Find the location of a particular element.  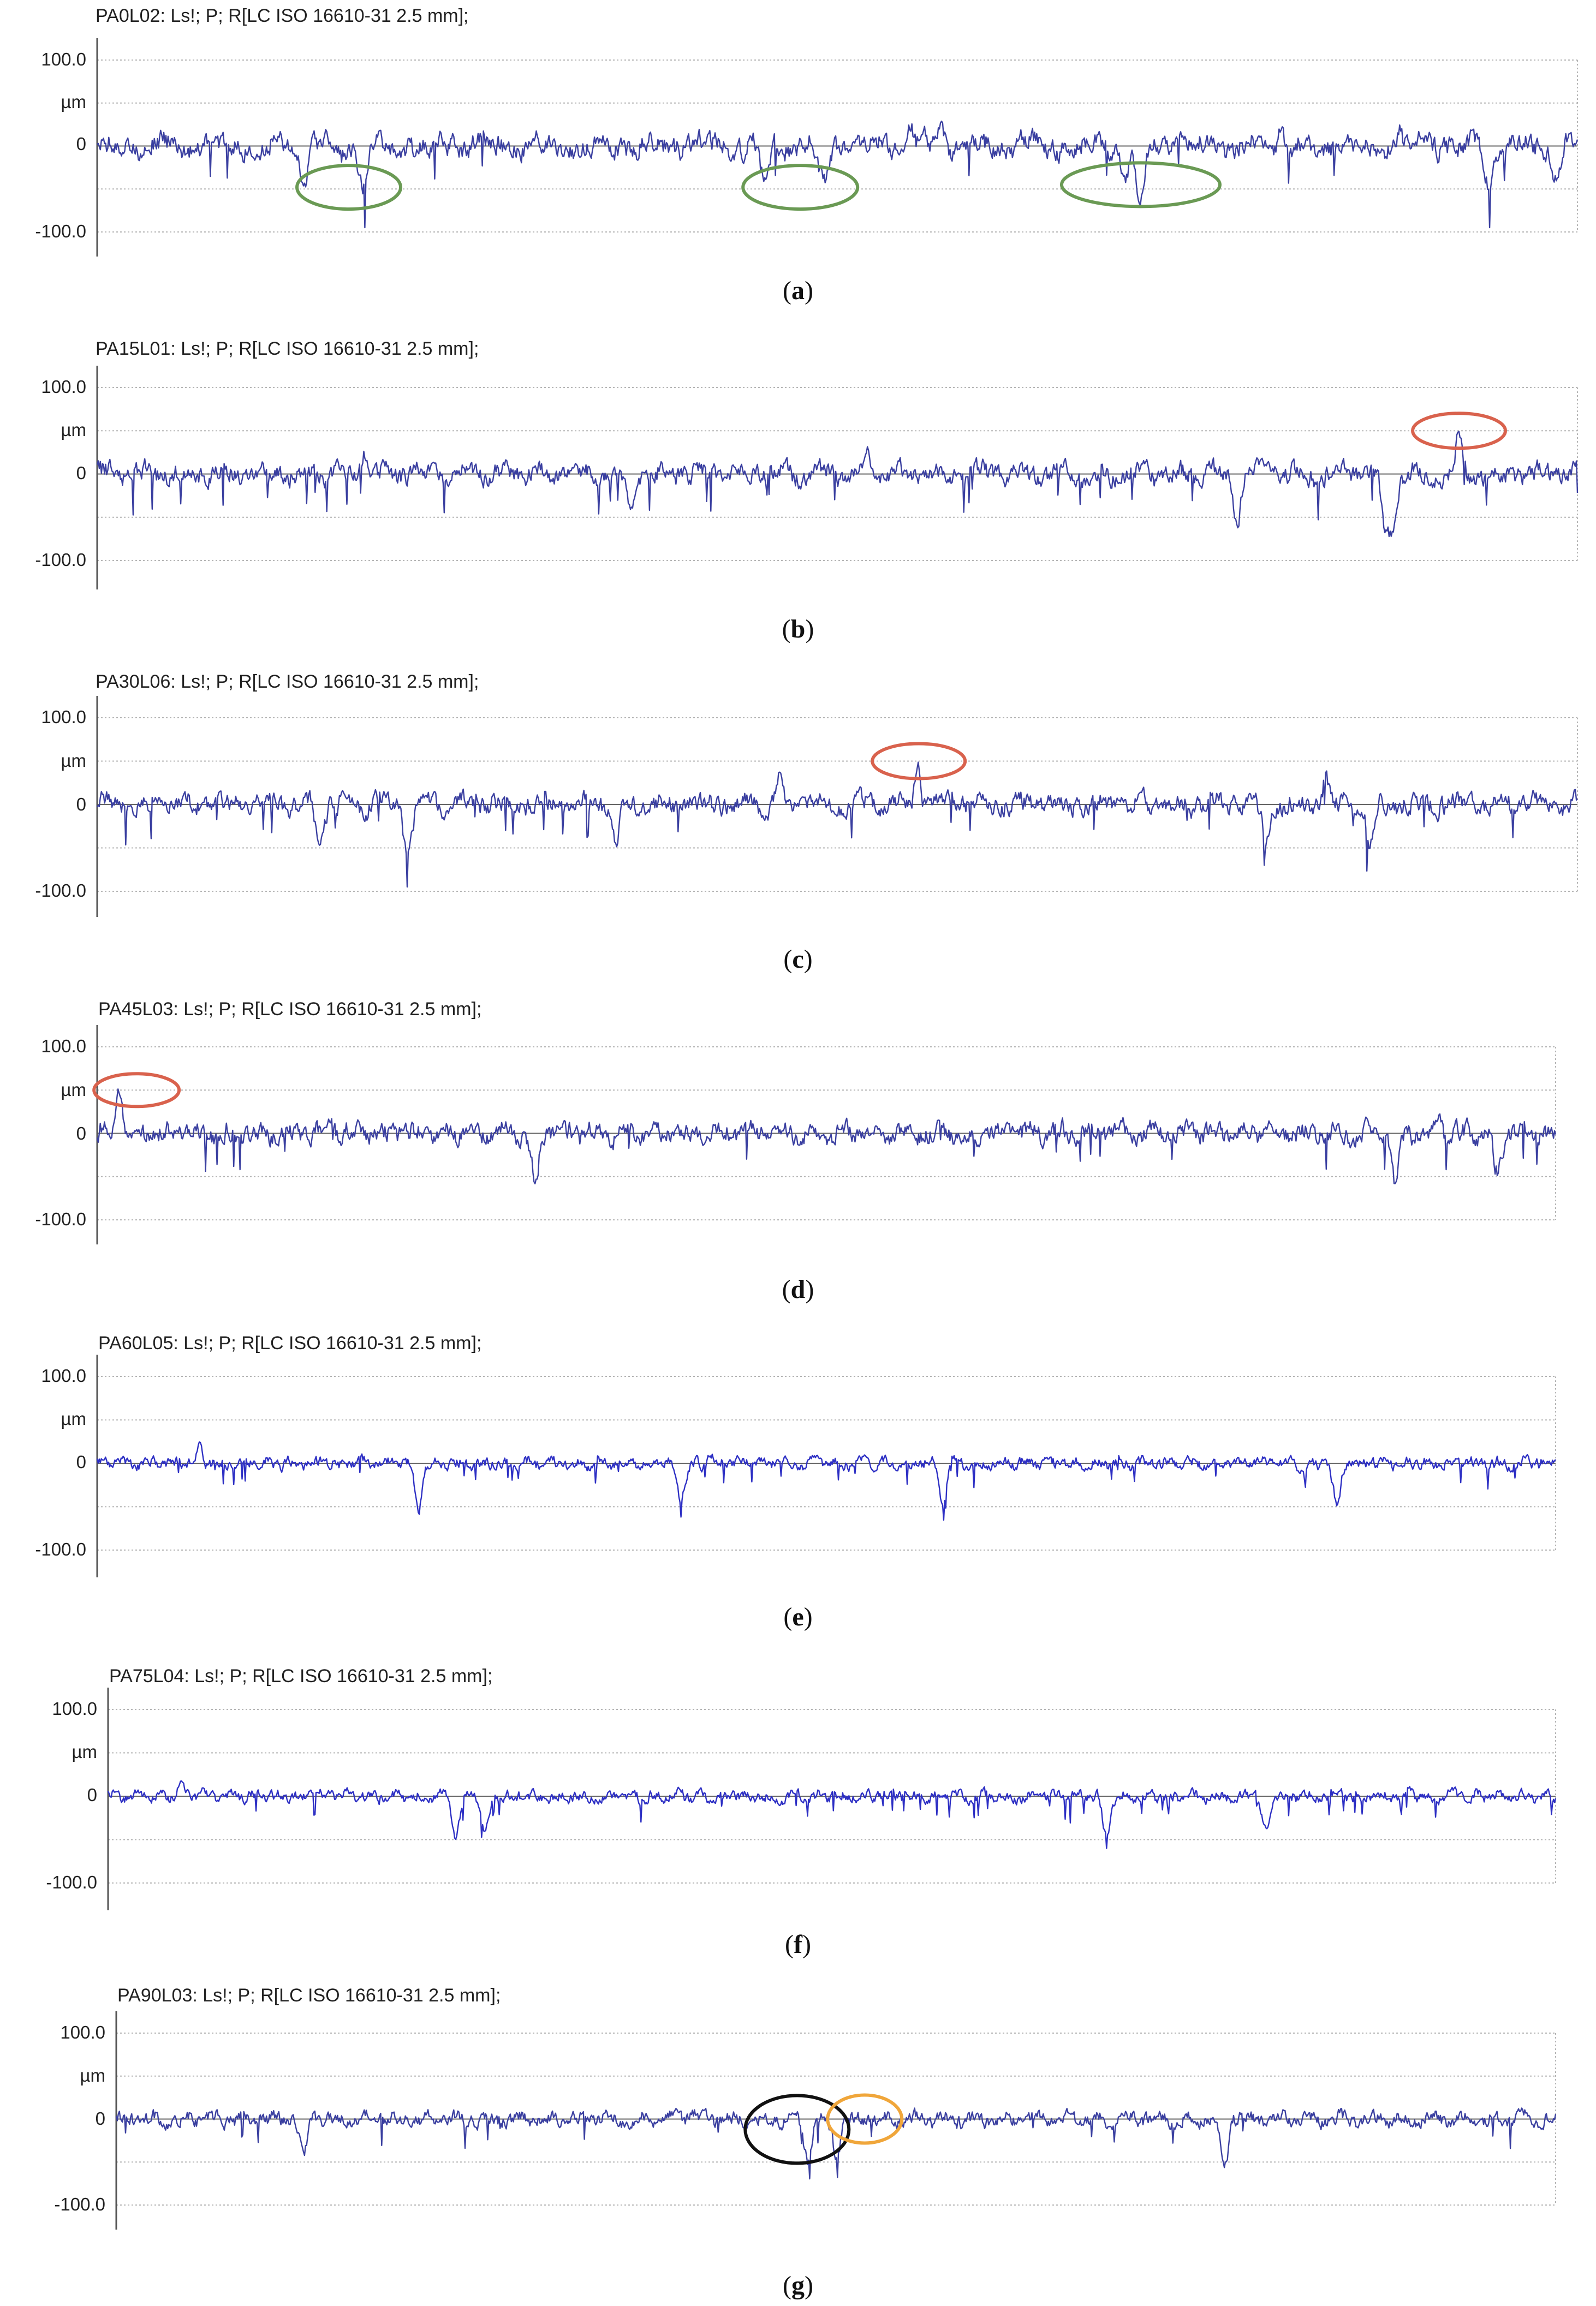

panel-caption: (a) is located at coordinates (798, 291).